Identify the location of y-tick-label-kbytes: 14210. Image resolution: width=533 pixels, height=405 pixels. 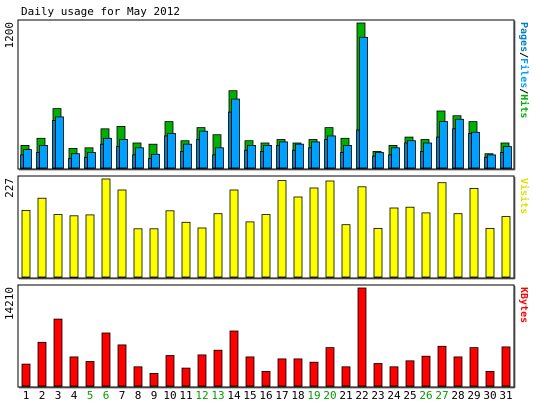
(9, 303).